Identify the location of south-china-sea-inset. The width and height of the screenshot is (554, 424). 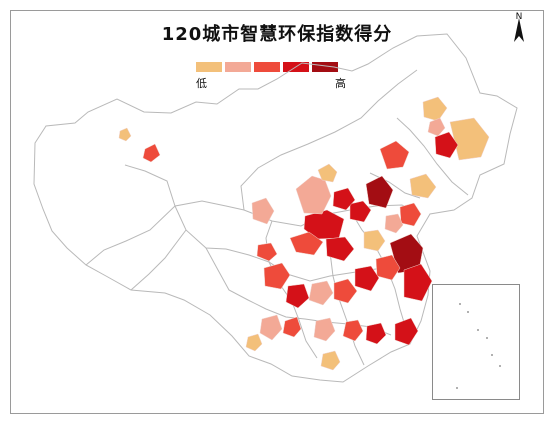
(476, 342).